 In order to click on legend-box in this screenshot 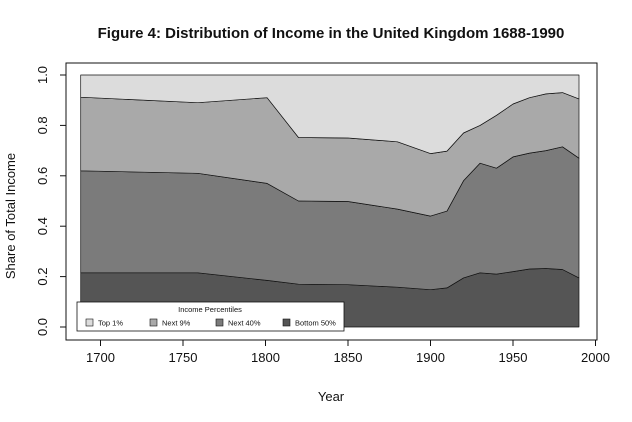, I will do `click(210, 316)`.